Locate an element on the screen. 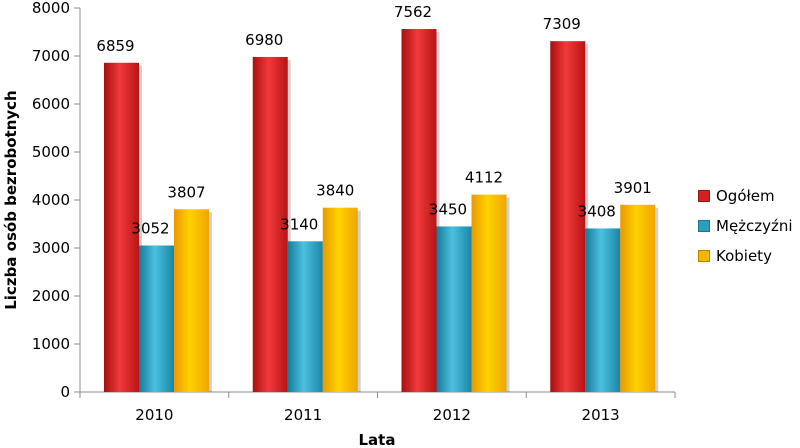  legend-item: Ogółem is located at coordinates (749, 196).